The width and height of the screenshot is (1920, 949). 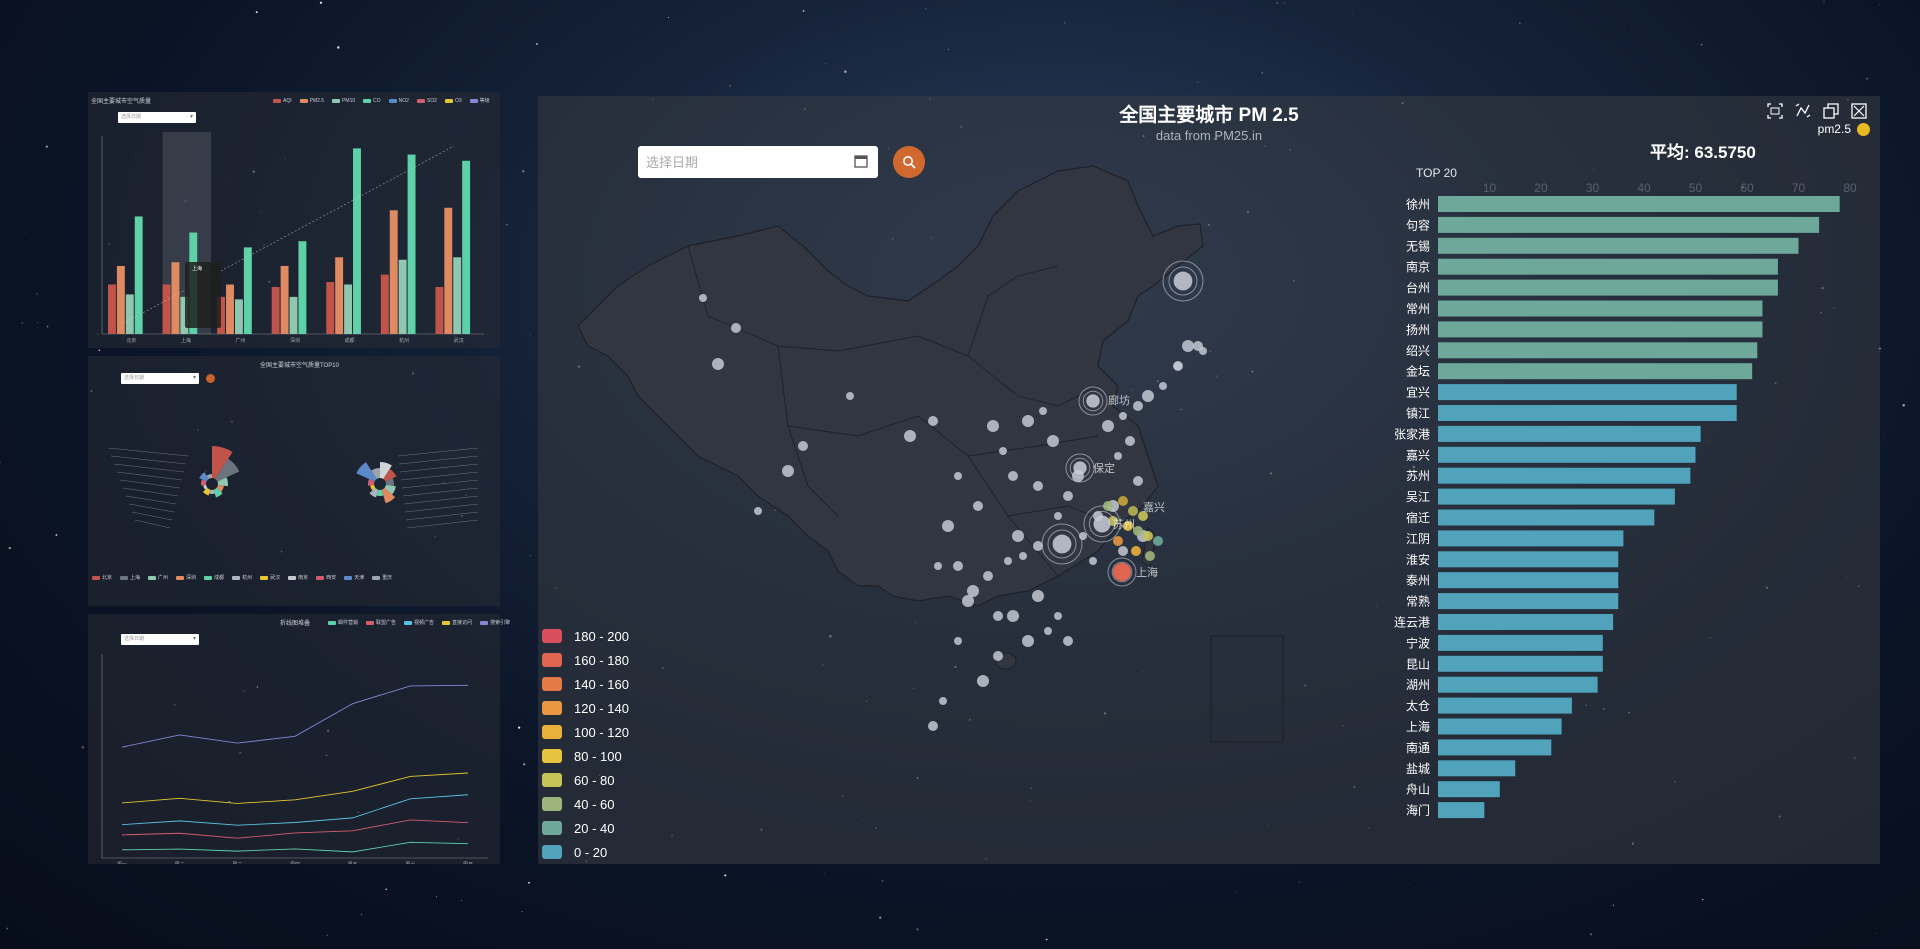 What do you see at coordinates (270, 577) in the screenshot?
I see `pie-legend-item: 武汉` at bounding box center [270, 577].